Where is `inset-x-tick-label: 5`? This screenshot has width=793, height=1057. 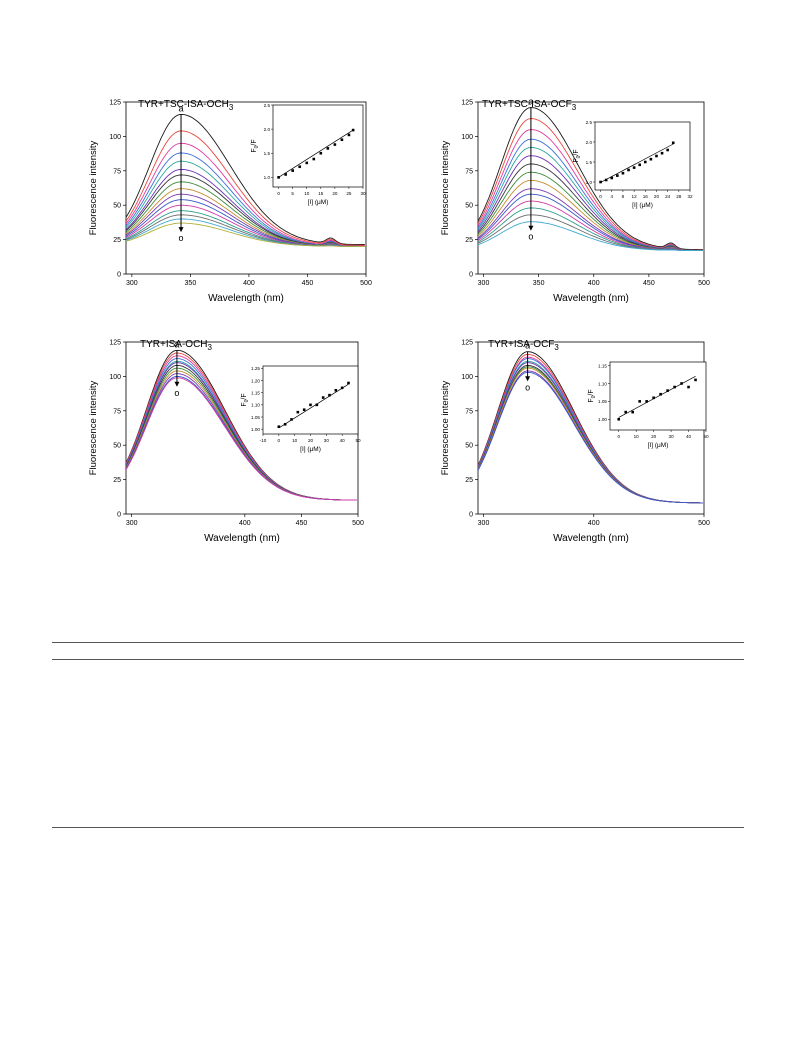 inset-x-tick-label: 5 is located at coordinates (292, 193).